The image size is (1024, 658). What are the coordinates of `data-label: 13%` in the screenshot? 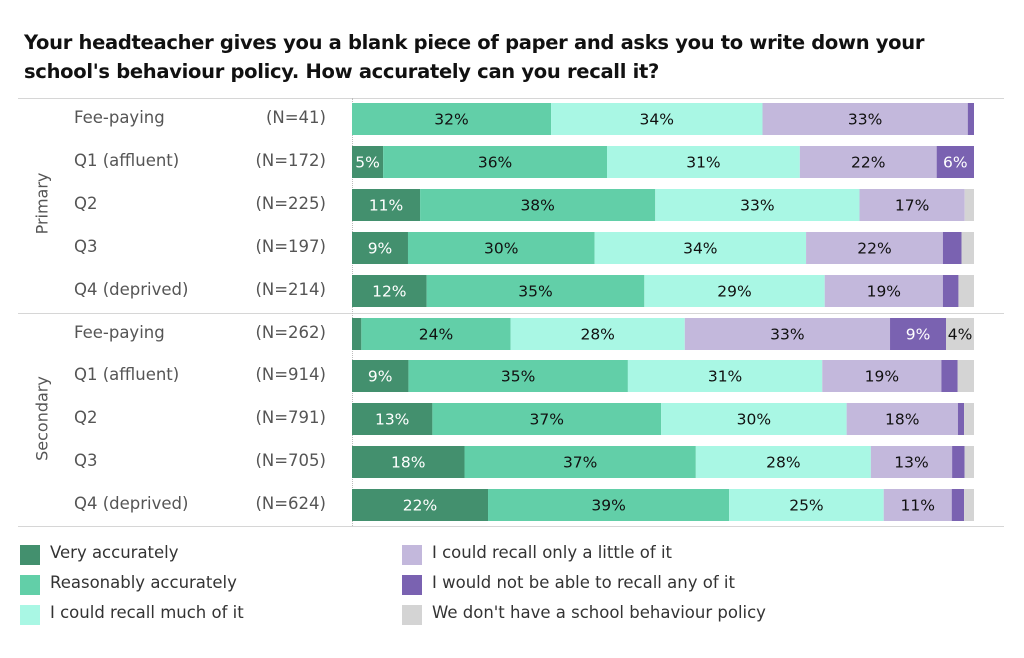 It's located at (911, 463).